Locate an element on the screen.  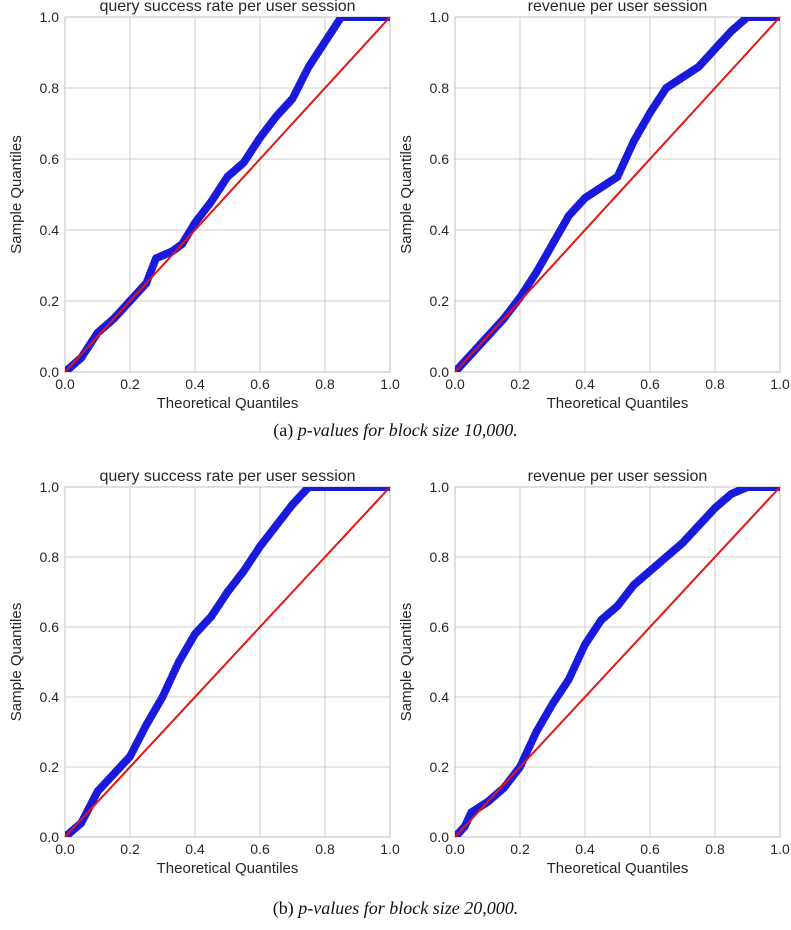
caption-b-label: (b) is located at coordinates (283, 908).